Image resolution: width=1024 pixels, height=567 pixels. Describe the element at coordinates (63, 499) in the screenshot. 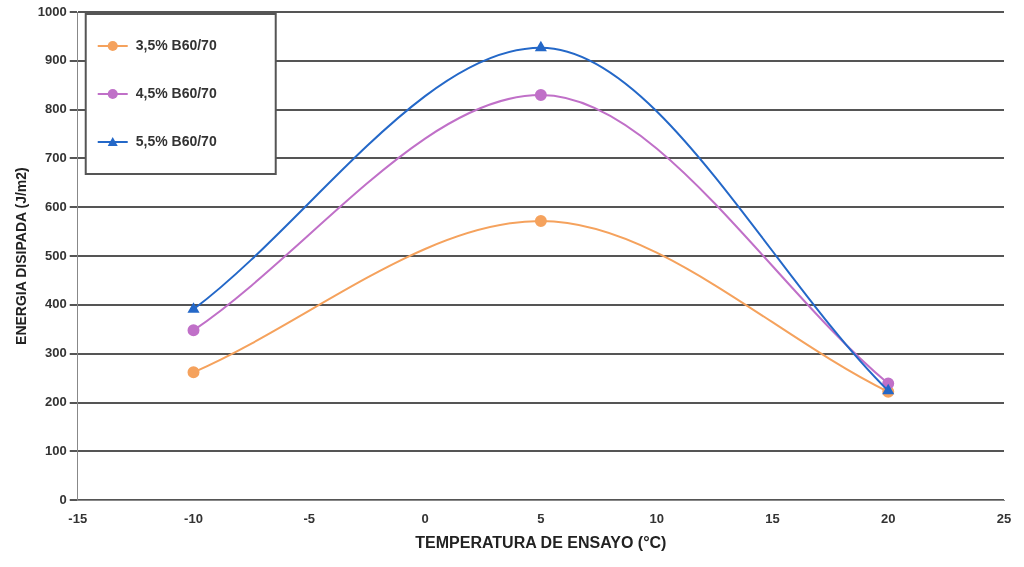

I see `y-tick-label: 0` at that location.